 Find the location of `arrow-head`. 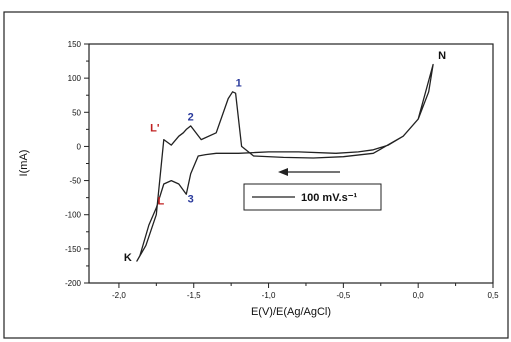

arrow-head is located at coordinates (283, 172).